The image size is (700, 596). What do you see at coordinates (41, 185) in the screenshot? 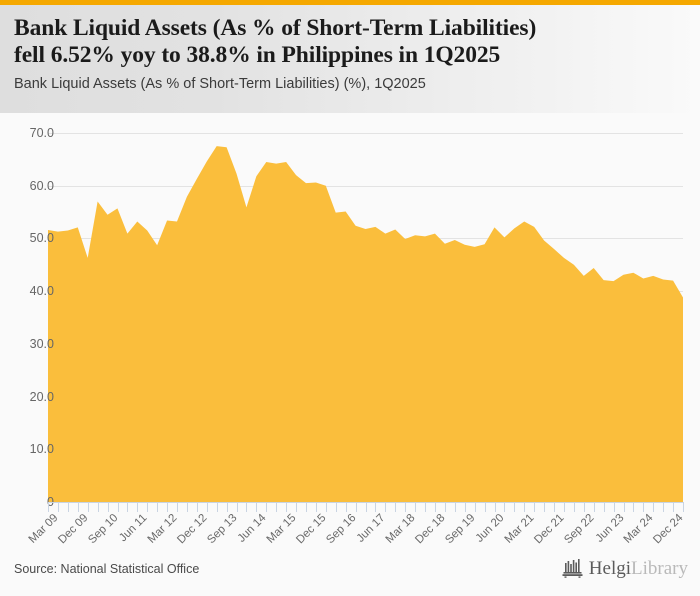
I see `y-axis-tick-label: 60.0` at bounding box center [41, 185].